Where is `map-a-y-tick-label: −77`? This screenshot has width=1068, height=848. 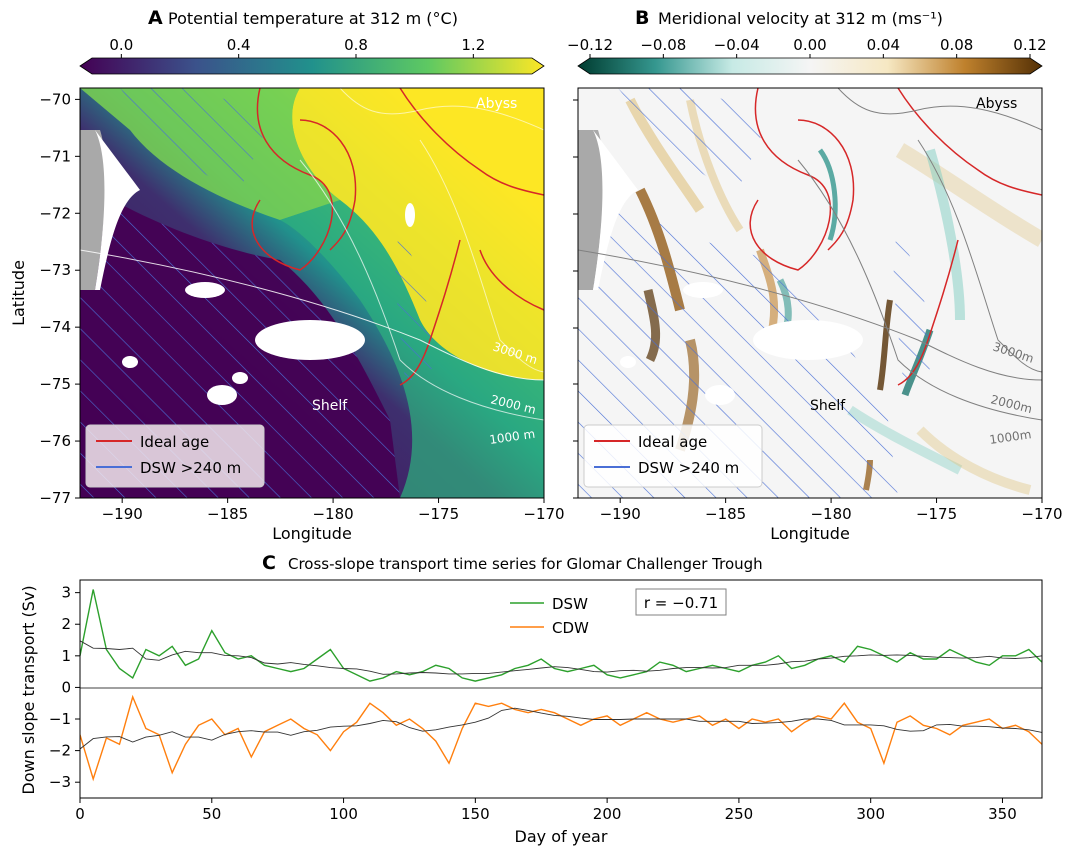 map-a-y-tick-label: −77 is located at coordinates (55, 498).